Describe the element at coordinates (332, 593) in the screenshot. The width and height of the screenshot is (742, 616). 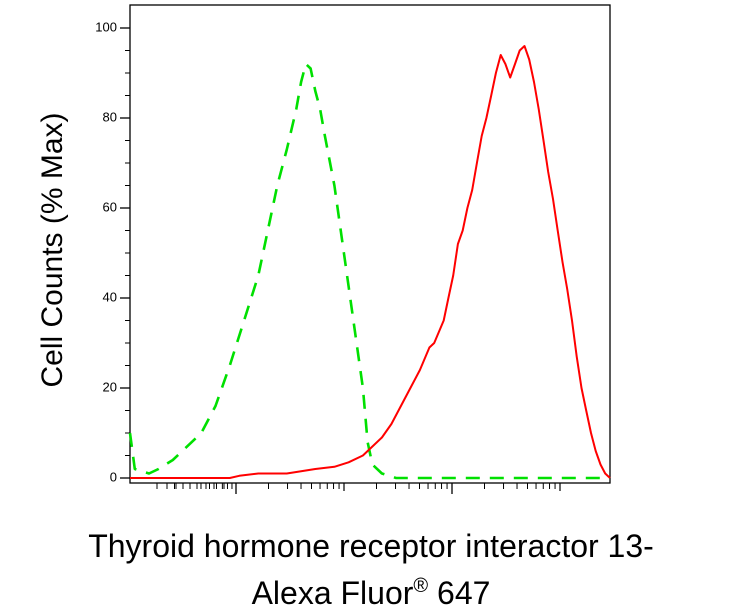
I see `x-axis-label-text: Alexa Fluor` at that location.